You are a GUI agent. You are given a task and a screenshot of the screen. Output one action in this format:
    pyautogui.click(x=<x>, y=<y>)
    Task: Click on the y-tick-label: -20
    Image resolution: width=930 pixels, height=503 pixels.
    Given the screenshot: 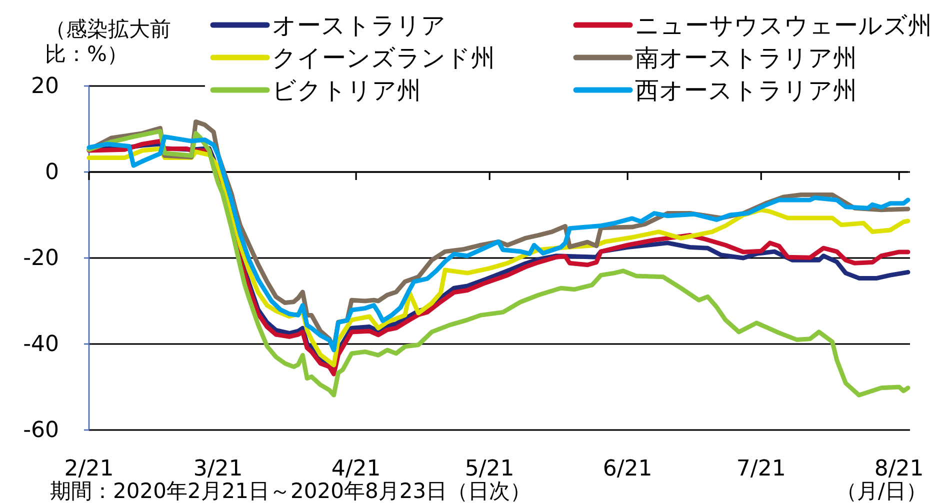 What is the action you would take?
    pyautogui.click(x=41, y=259)
    